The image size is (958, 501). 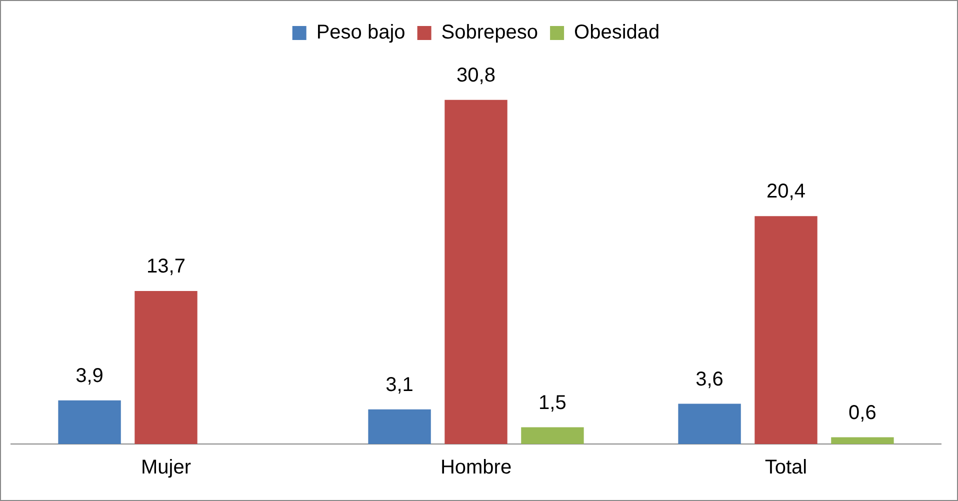 I want to click on legend-label: Obesidad, so click(x=617, y=33).